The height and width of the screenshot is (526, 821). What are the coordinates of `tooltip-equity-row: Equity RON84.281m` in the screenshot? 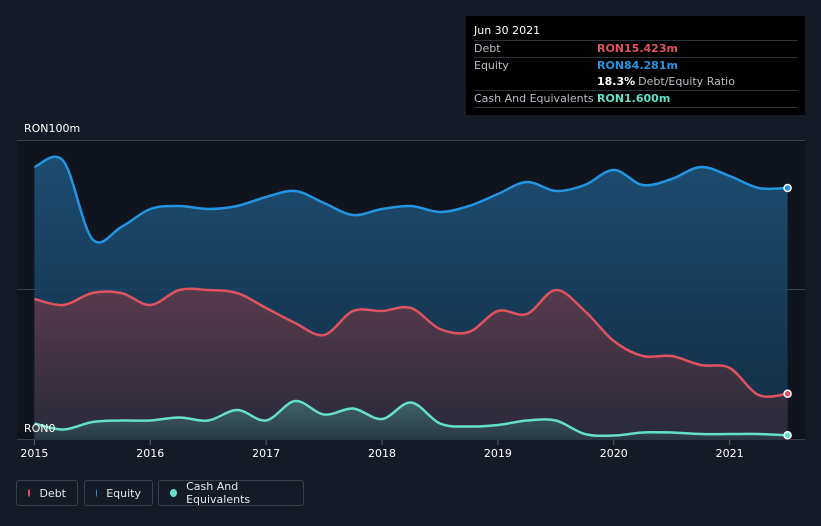 It's located at (636, 67).